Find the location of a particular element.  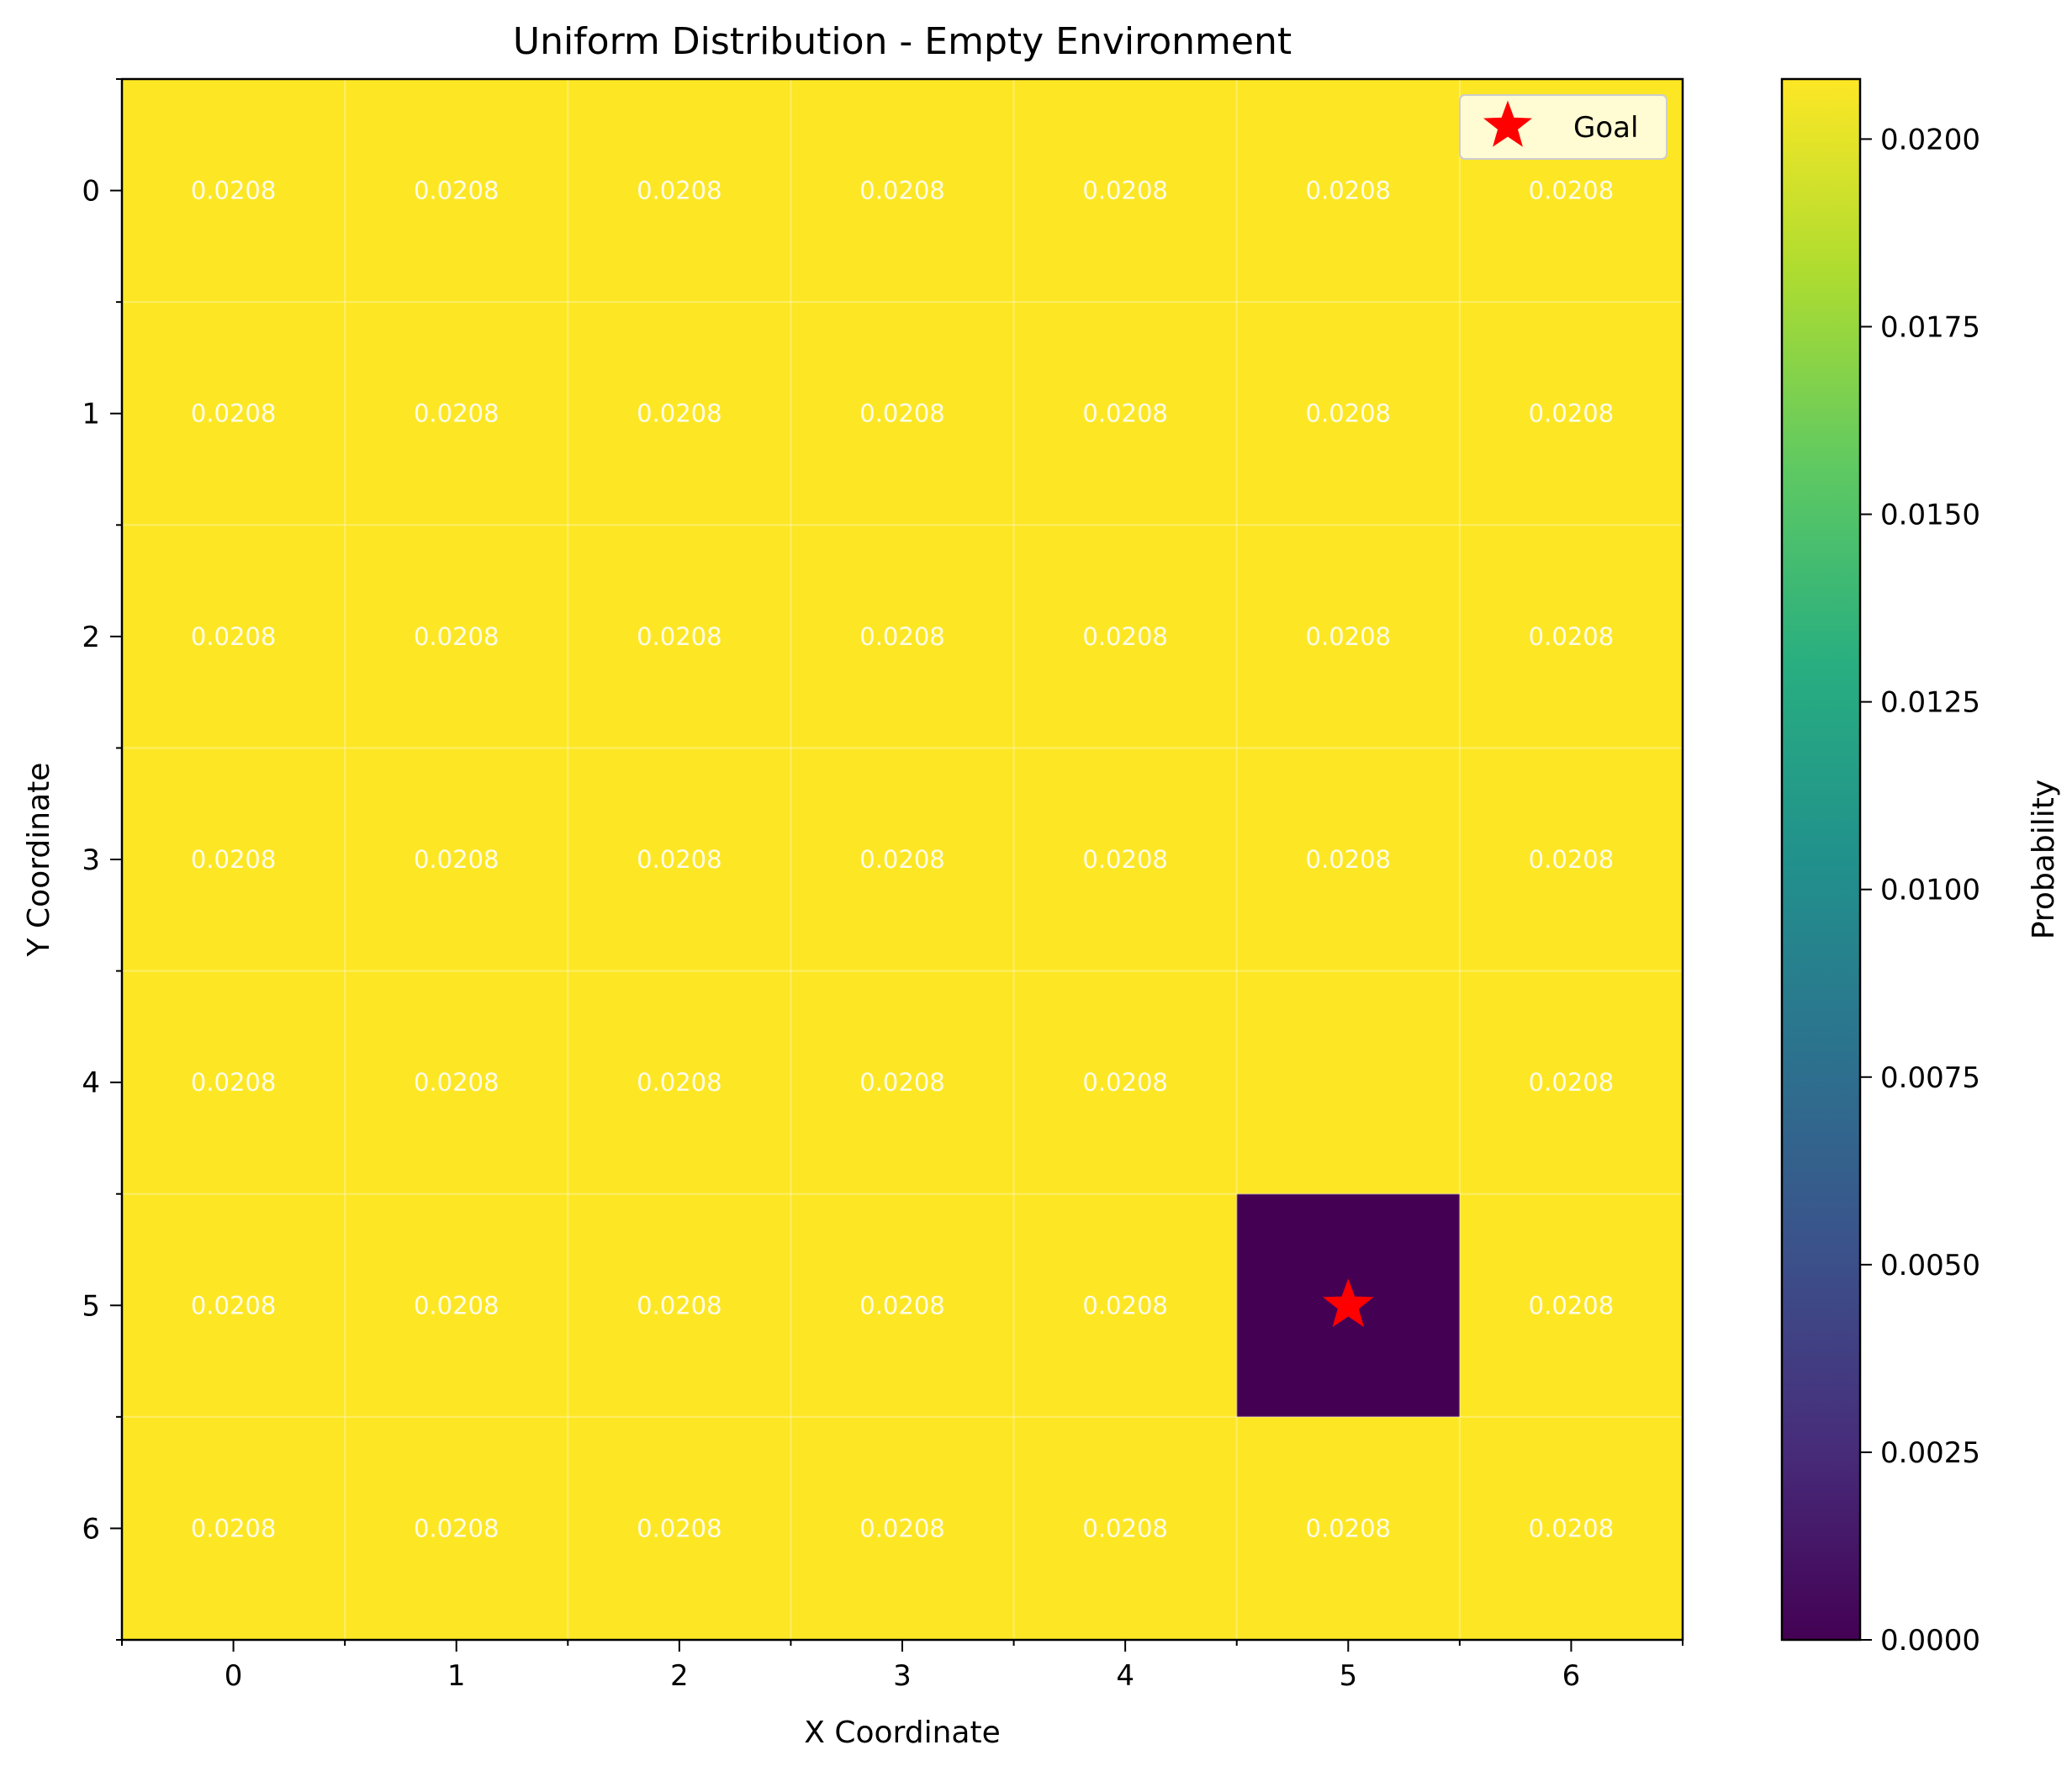

colorbar-label: Probability is located at coordinates (2044, 859).